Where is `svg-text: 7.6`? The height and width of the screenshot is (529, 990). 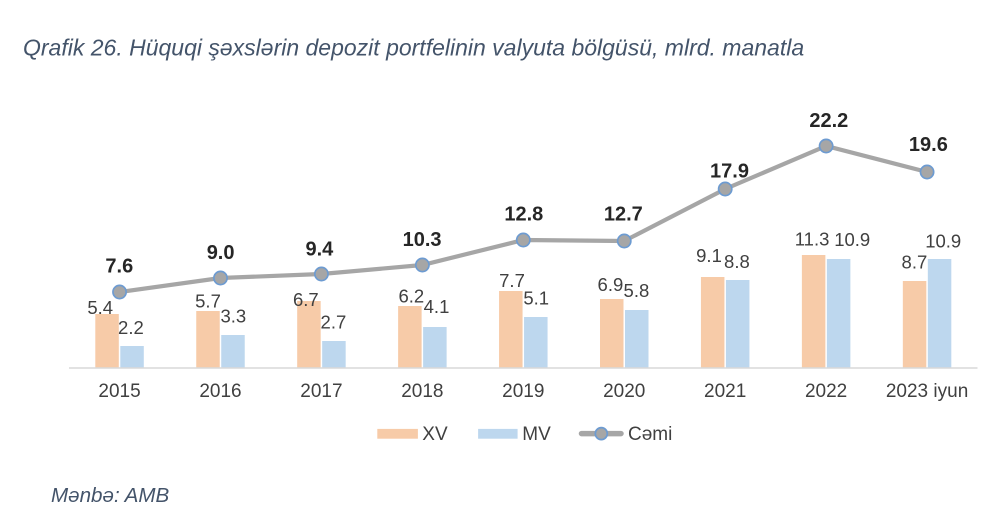 svg-text: 7.6 is located at coordinates (119, 266).